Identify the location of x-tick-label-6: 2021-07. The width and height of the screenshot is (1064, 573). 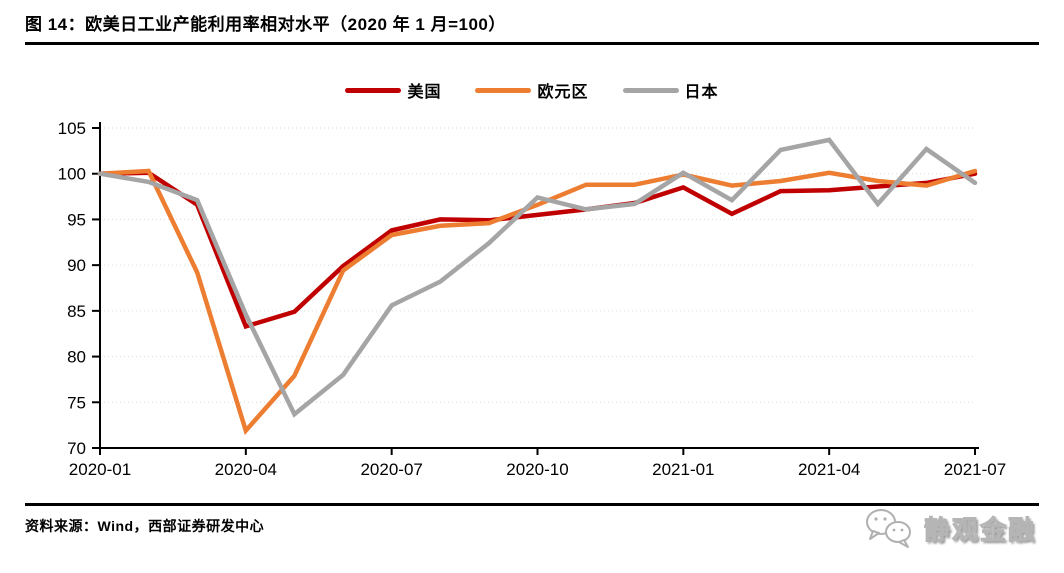
(975, 469).